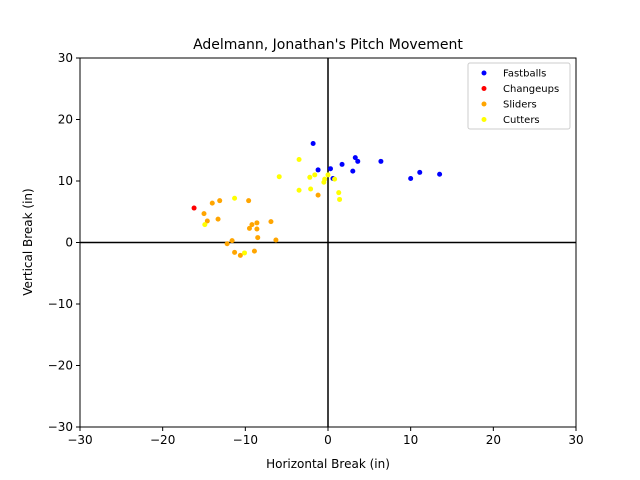  I want to click on series-cutters, so click(272, 206).